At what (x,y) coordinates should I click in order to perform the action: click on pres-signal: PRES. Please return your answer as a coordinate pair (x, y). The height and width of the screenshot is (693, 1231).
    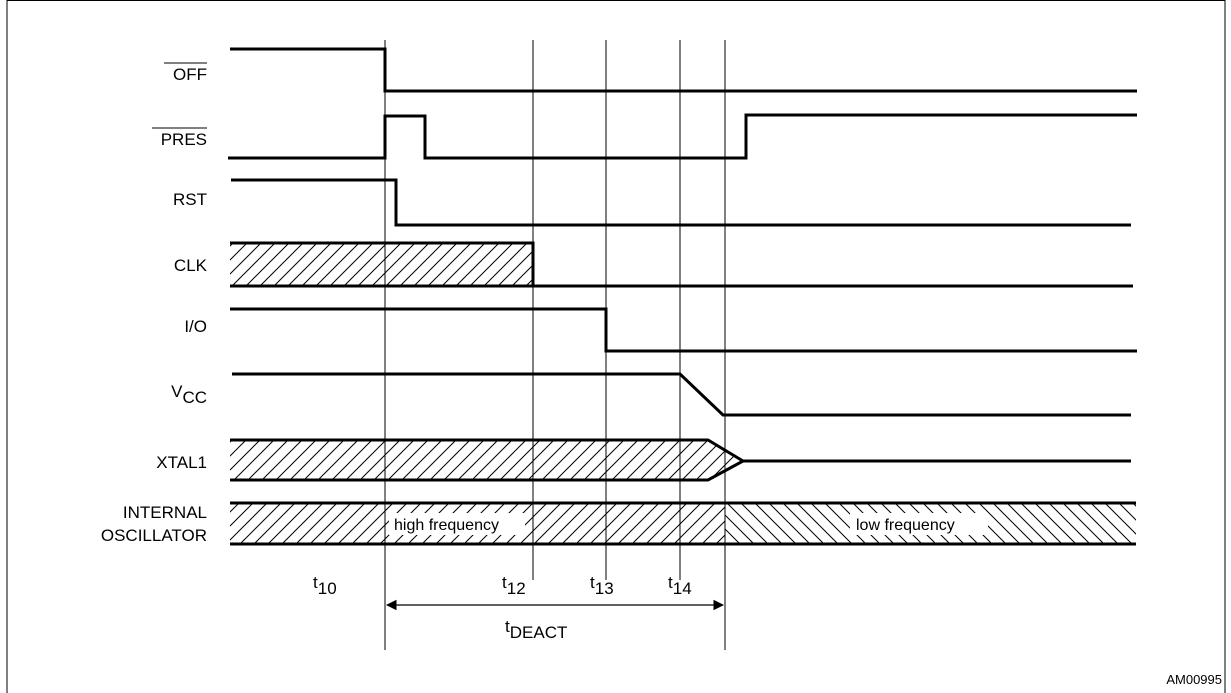
    Looking at the image, I should click on (644, 136).